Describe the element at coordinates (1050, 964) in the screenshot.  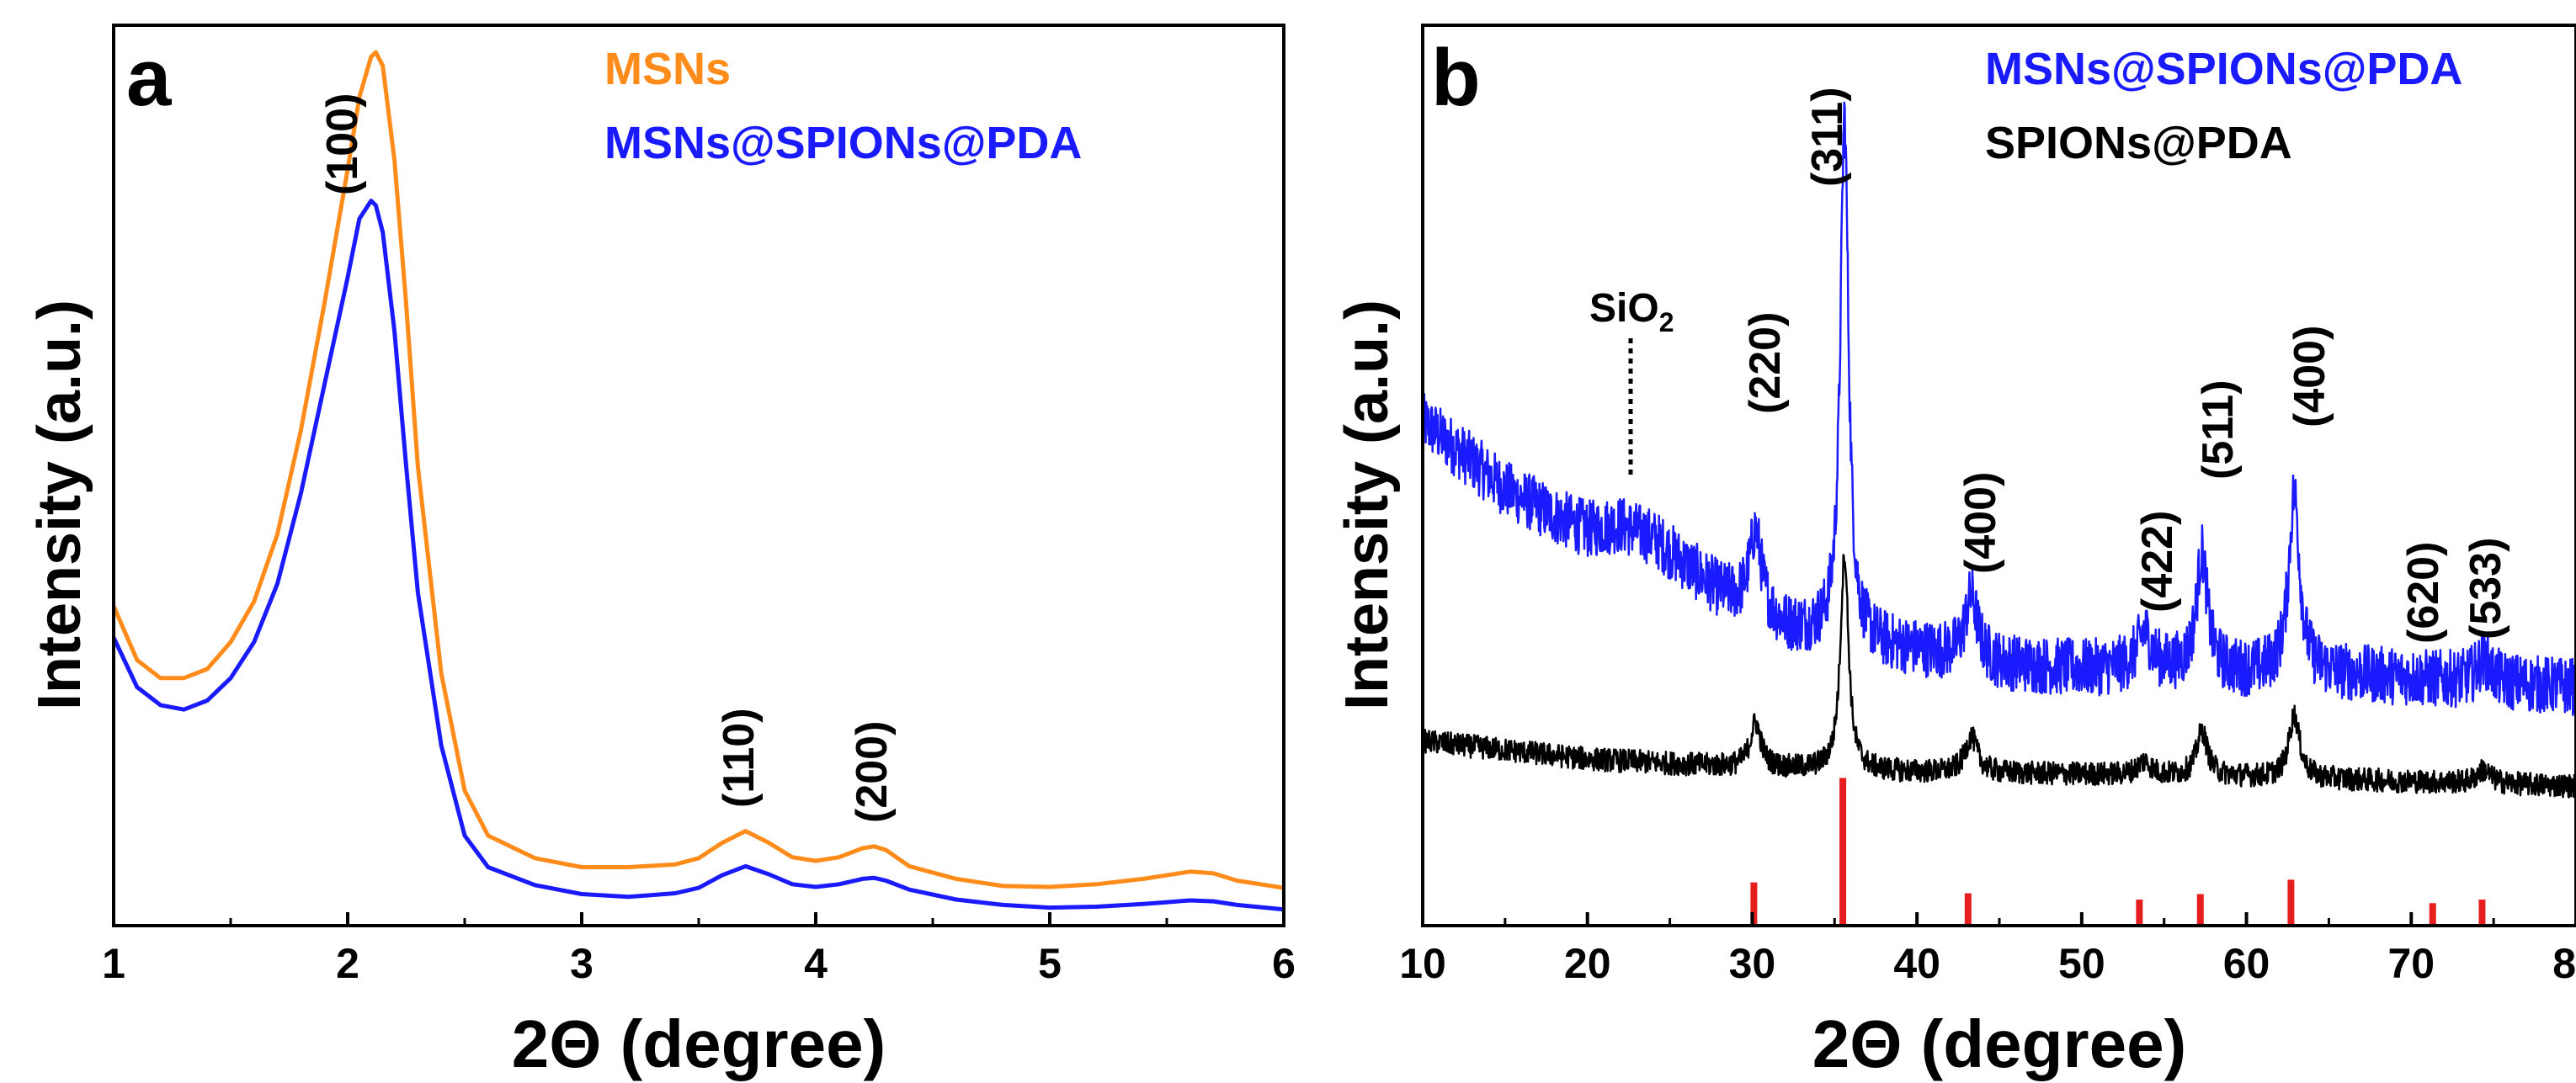
I see `panel-a-x-tick-label: 5` at that location.